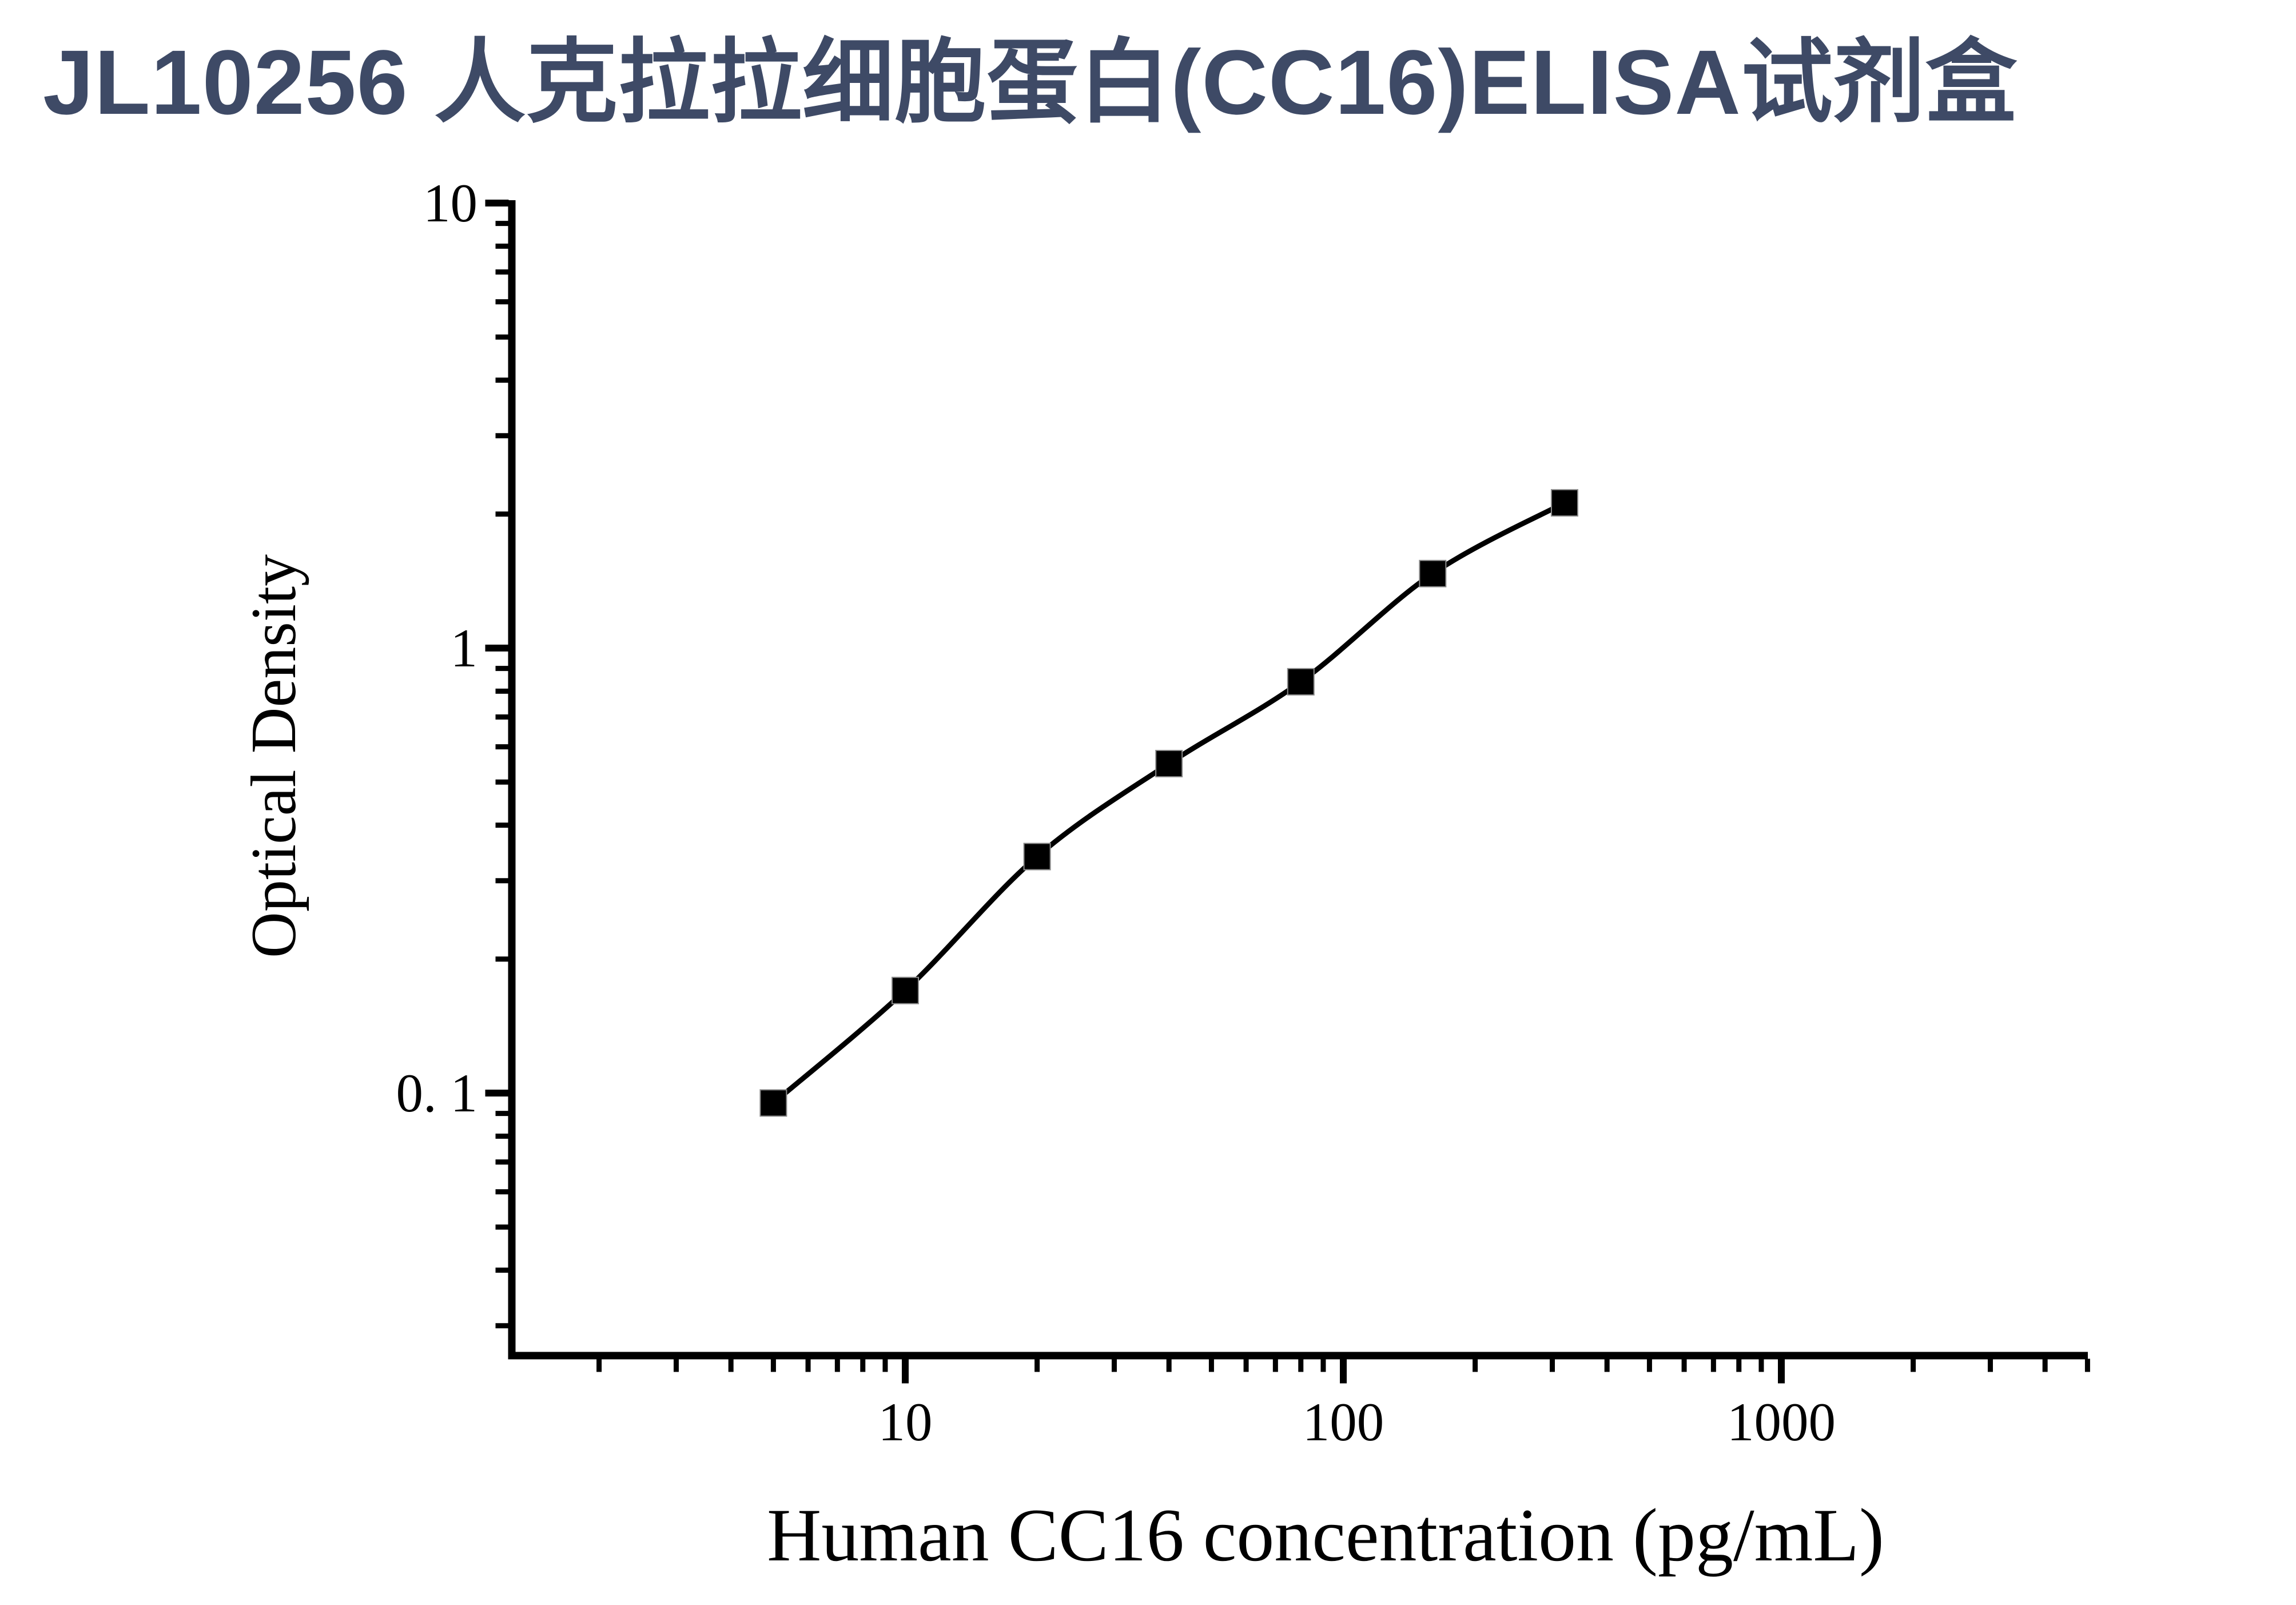  What do you see at coordinates (1781, 1422) in the screenshot?
I see `x-tick-label: 1000` at bounding box center [1781, 1422].